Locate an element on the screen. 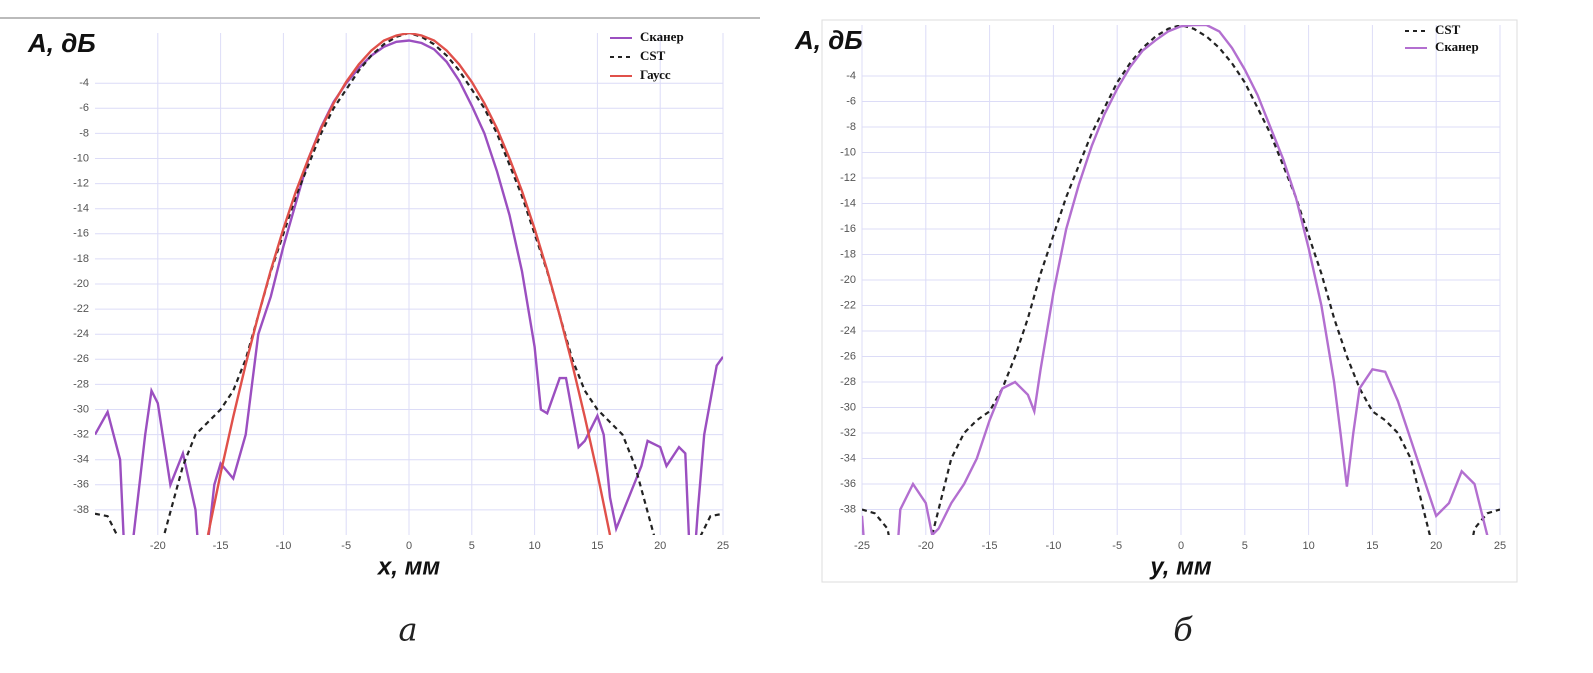 This screenshot has width=1593, height=673. caption: а is located at coordinates (407, 630).